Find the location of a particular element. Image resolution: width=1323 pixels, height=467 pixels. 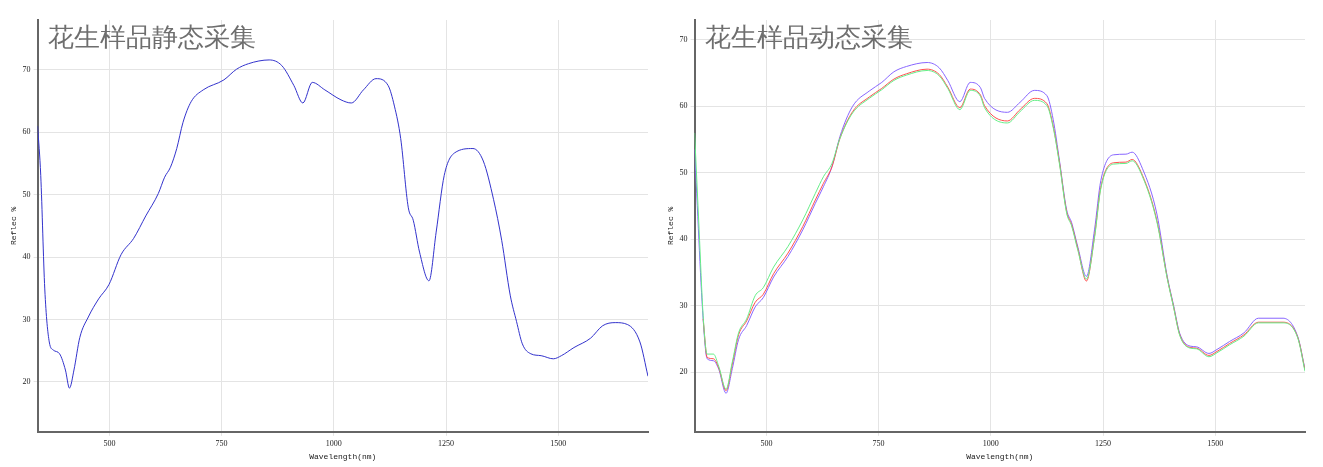

chart-title: 花生样品静态采集 is located at coordinates (151, 36).